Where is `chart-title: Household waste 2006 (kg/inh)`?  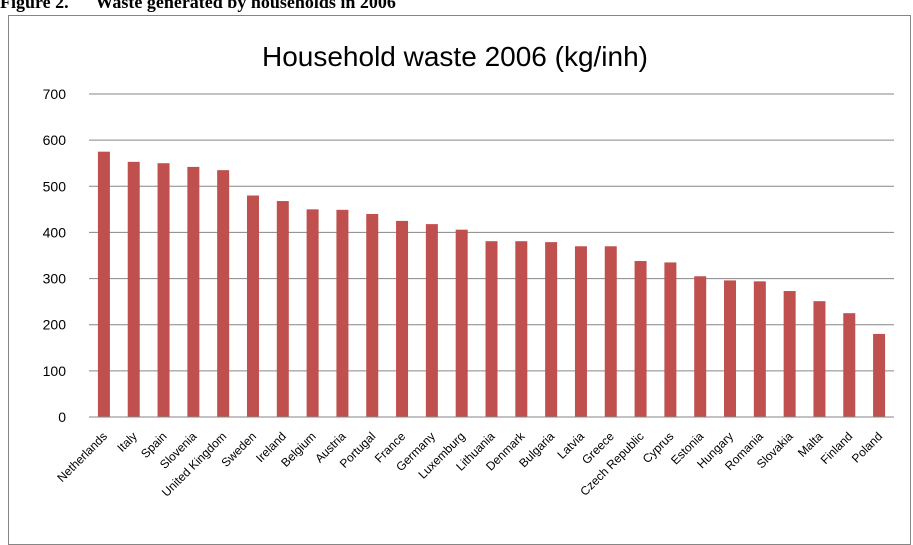
chart-title: Household waste 2006 (kg/inh) is located at coordinates (455, 56).